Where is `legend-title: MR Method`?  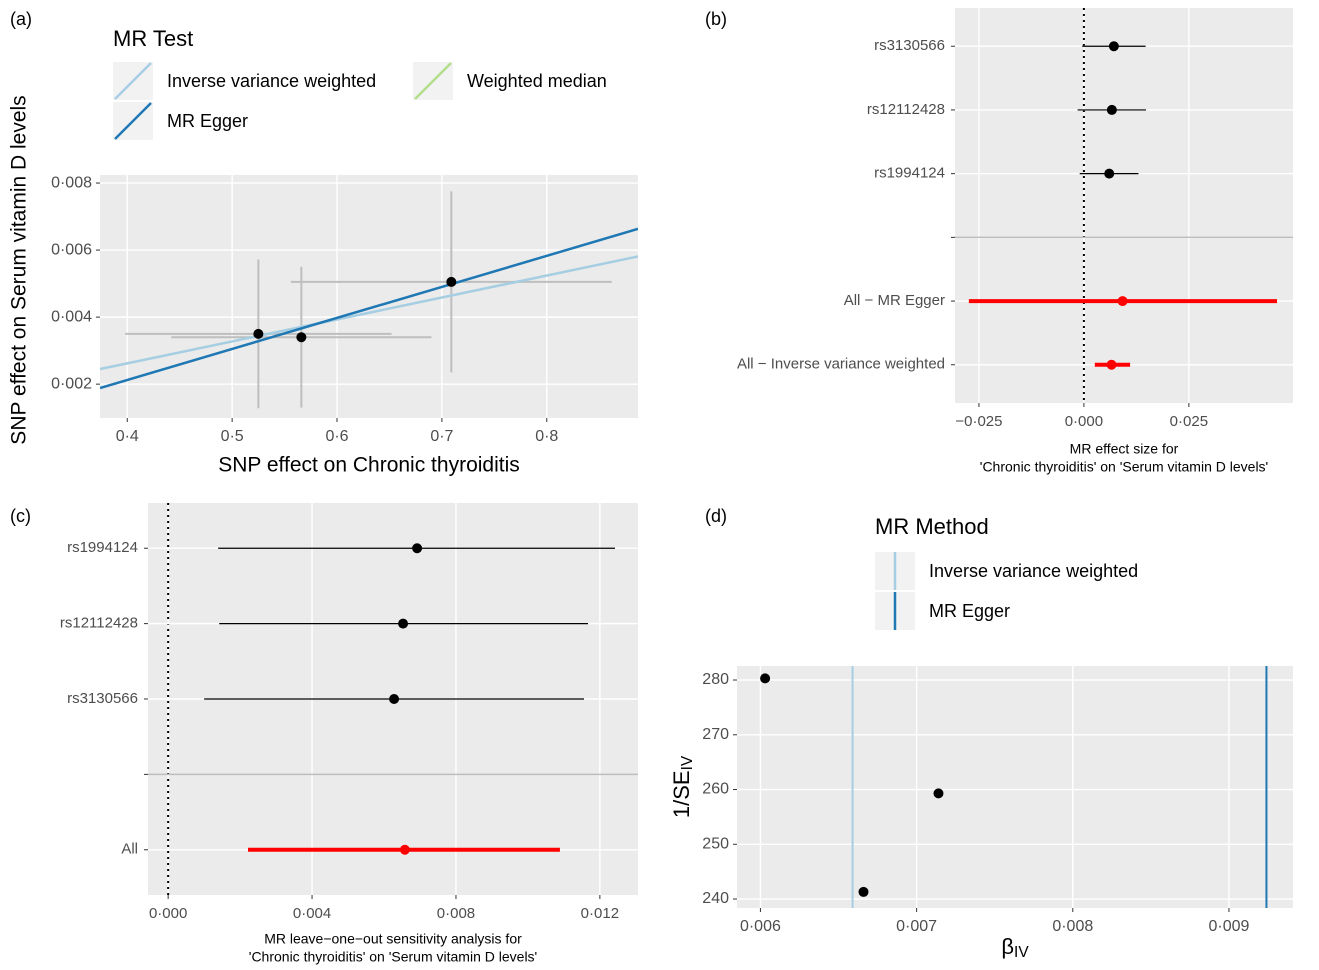
legend-title: MR Method is located at coordinates (932, 526).